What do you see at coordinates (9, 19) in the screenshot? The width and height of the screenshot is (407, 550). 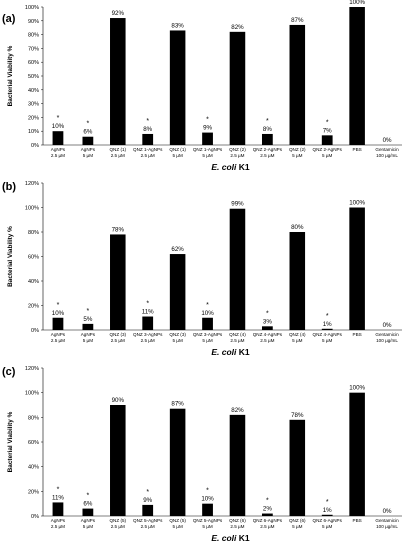 I see `panel-label: (a)` at bounding box center [9, 19].